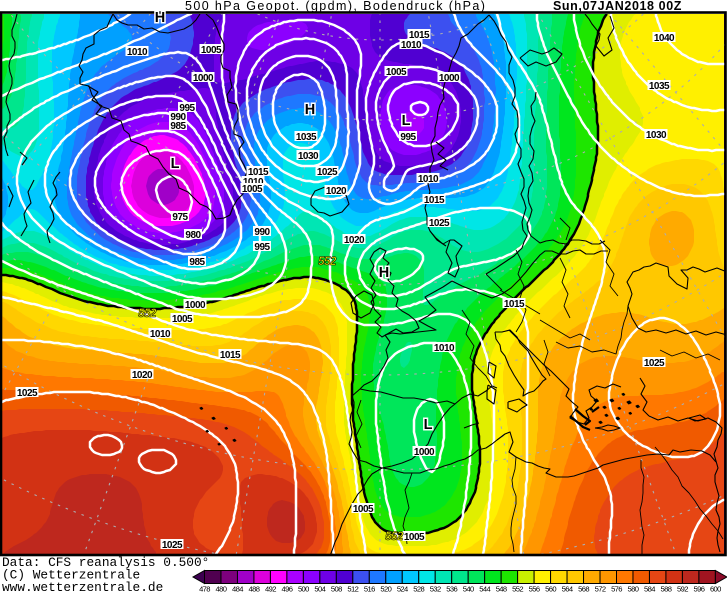  Describe the element at coordinates (335, 6) in the screenshot. I see `svg-text:500 hPa Geopot. (gpdm), Bodend: 500 hPa Geopot. (gpdm), Bodendruck (hPa)` at that location.